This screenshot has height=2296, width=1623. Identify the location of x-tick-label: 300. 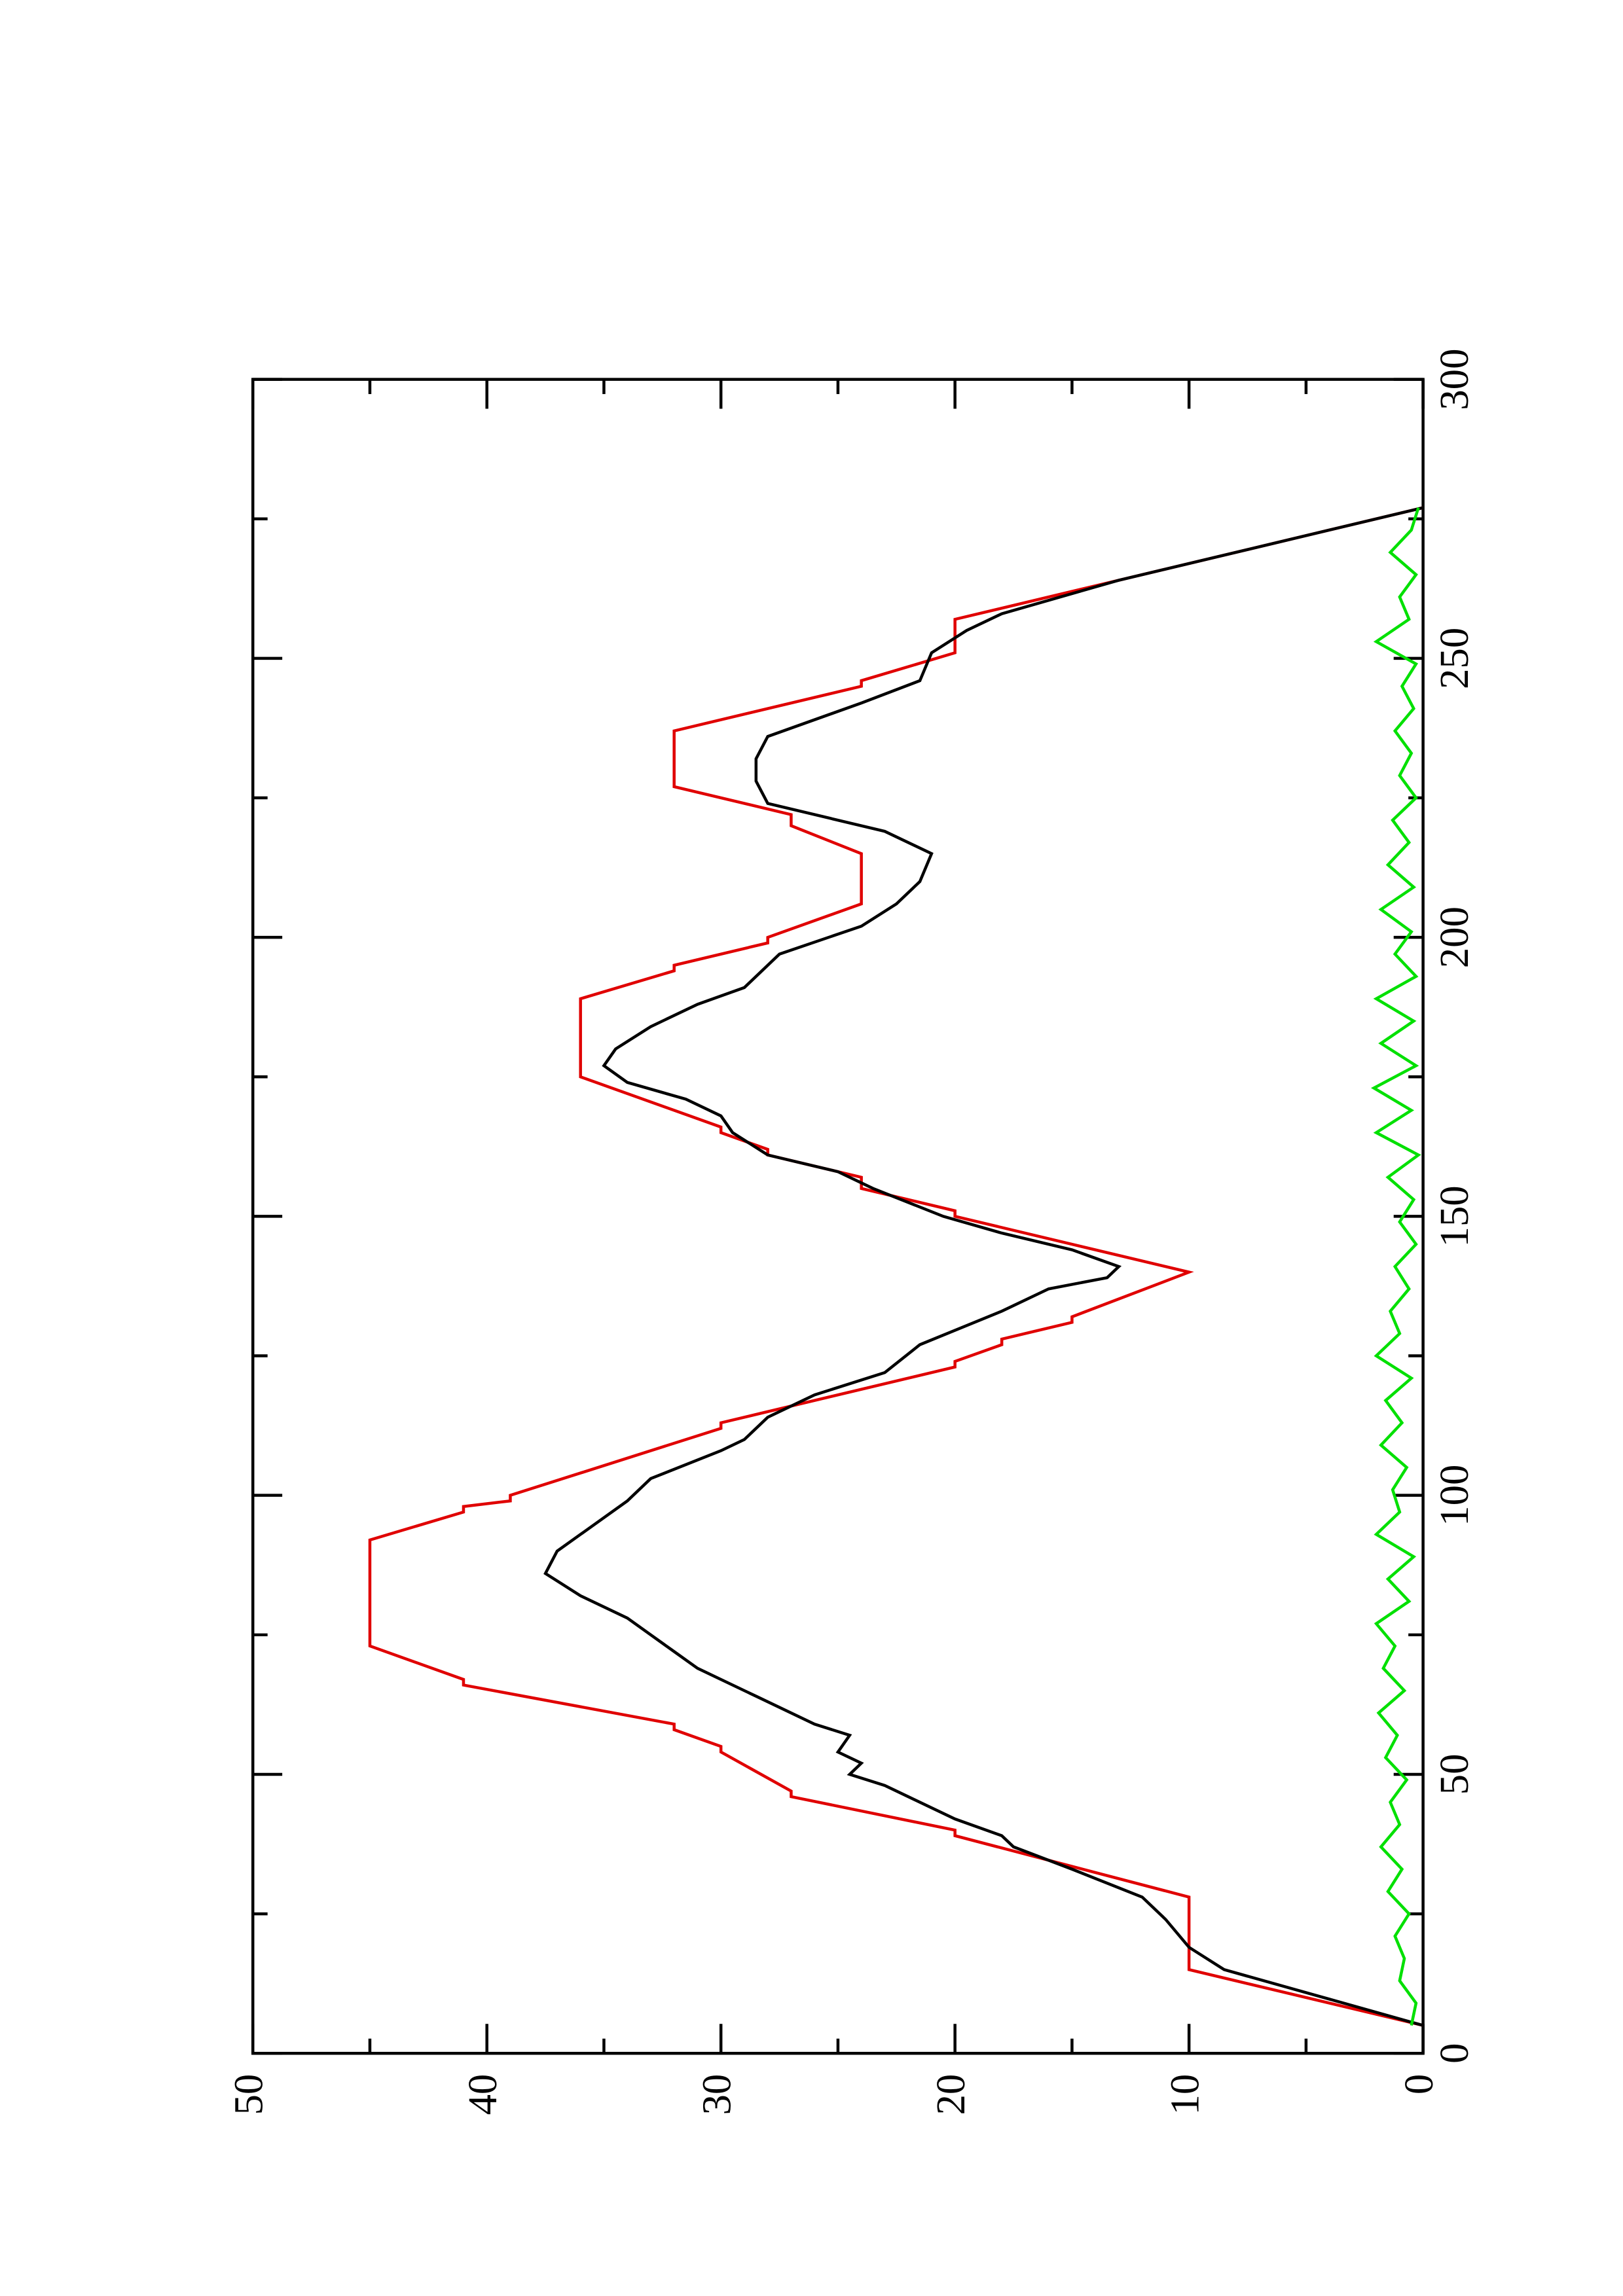
(1454, 379).